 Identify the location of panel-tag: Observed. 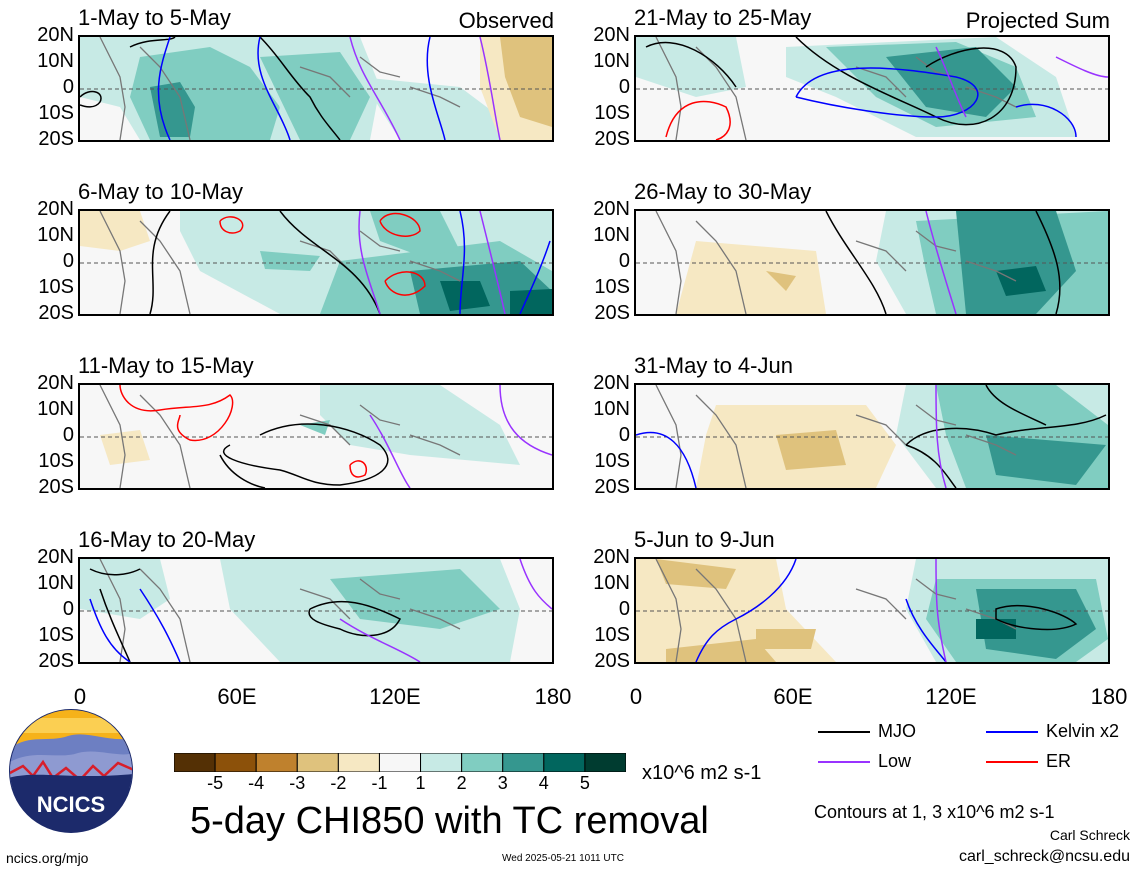
(506, 20).